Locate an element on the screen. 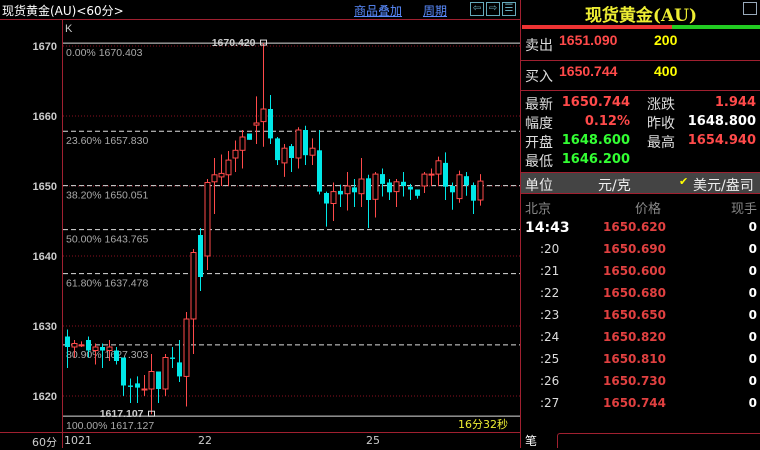 This screenshot has width=760, height=450. unit-row: 单位 元/克 ✔ 美元/盎司 is located at coordinates (640, 183).